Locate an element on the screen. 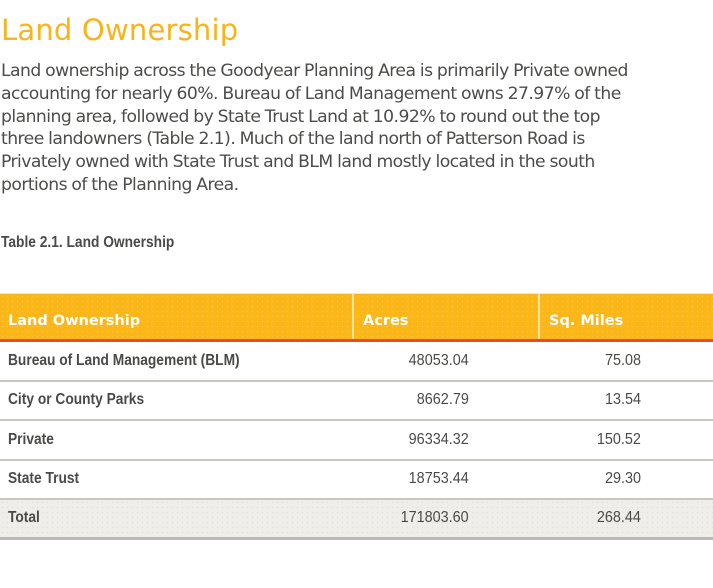 This screenshot has height=588, width=713. acres-value: 96334.32 is located at coordinates (438, 439).